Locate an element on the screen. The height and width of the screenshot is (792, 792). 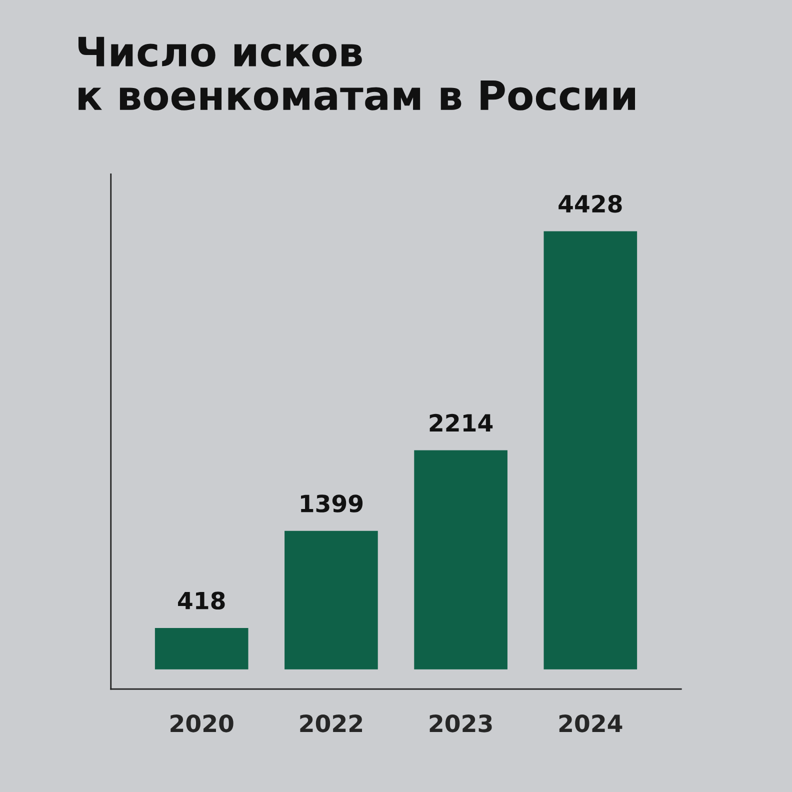
data-label: 1399 is located at coordinates (332, 503).